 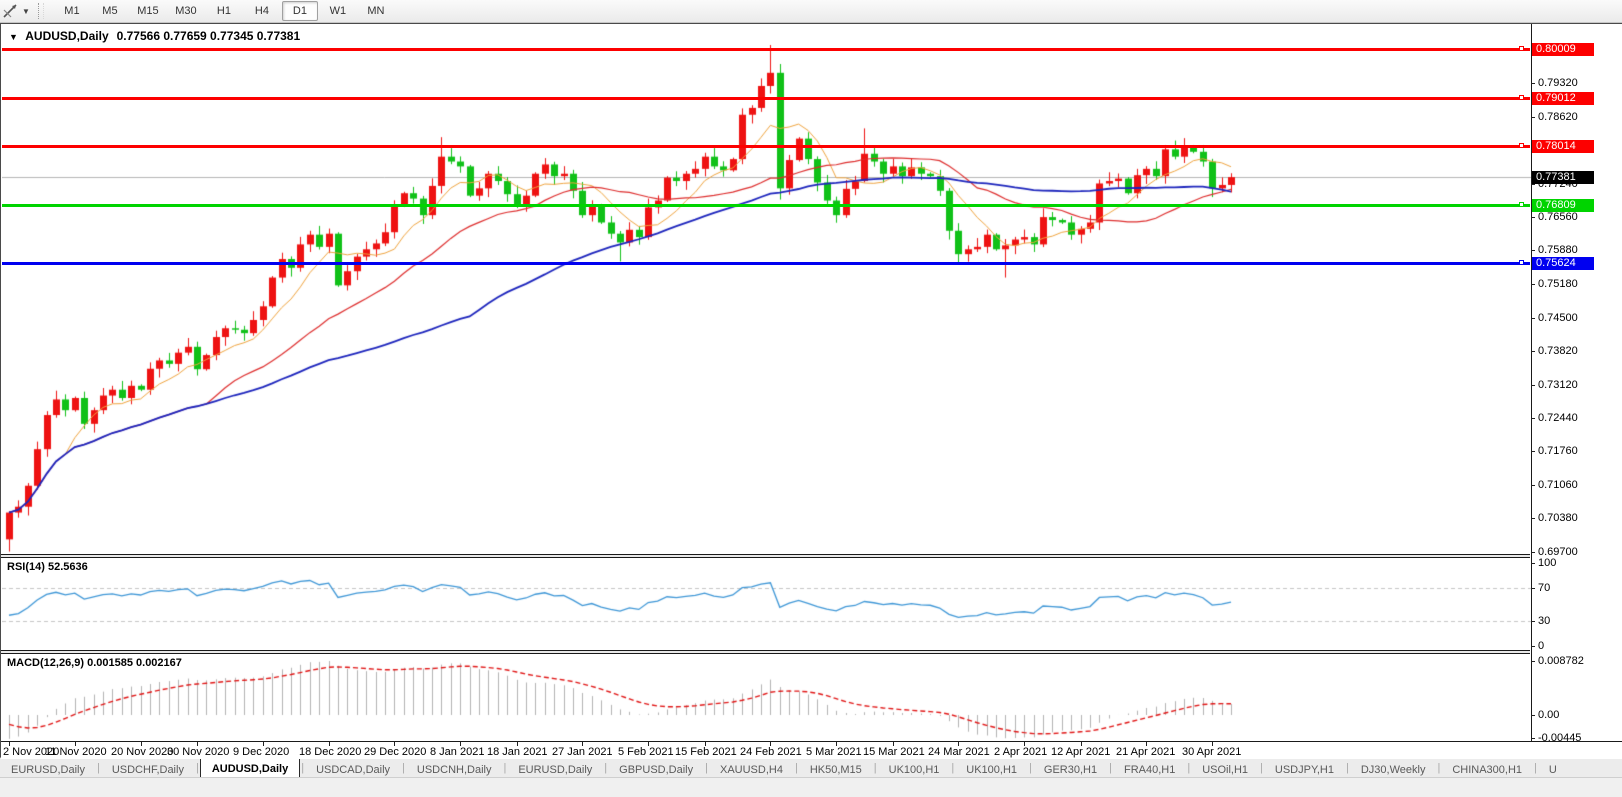 I want to click on date-label: 5 Mar 2021, so click(x=834, y=752).